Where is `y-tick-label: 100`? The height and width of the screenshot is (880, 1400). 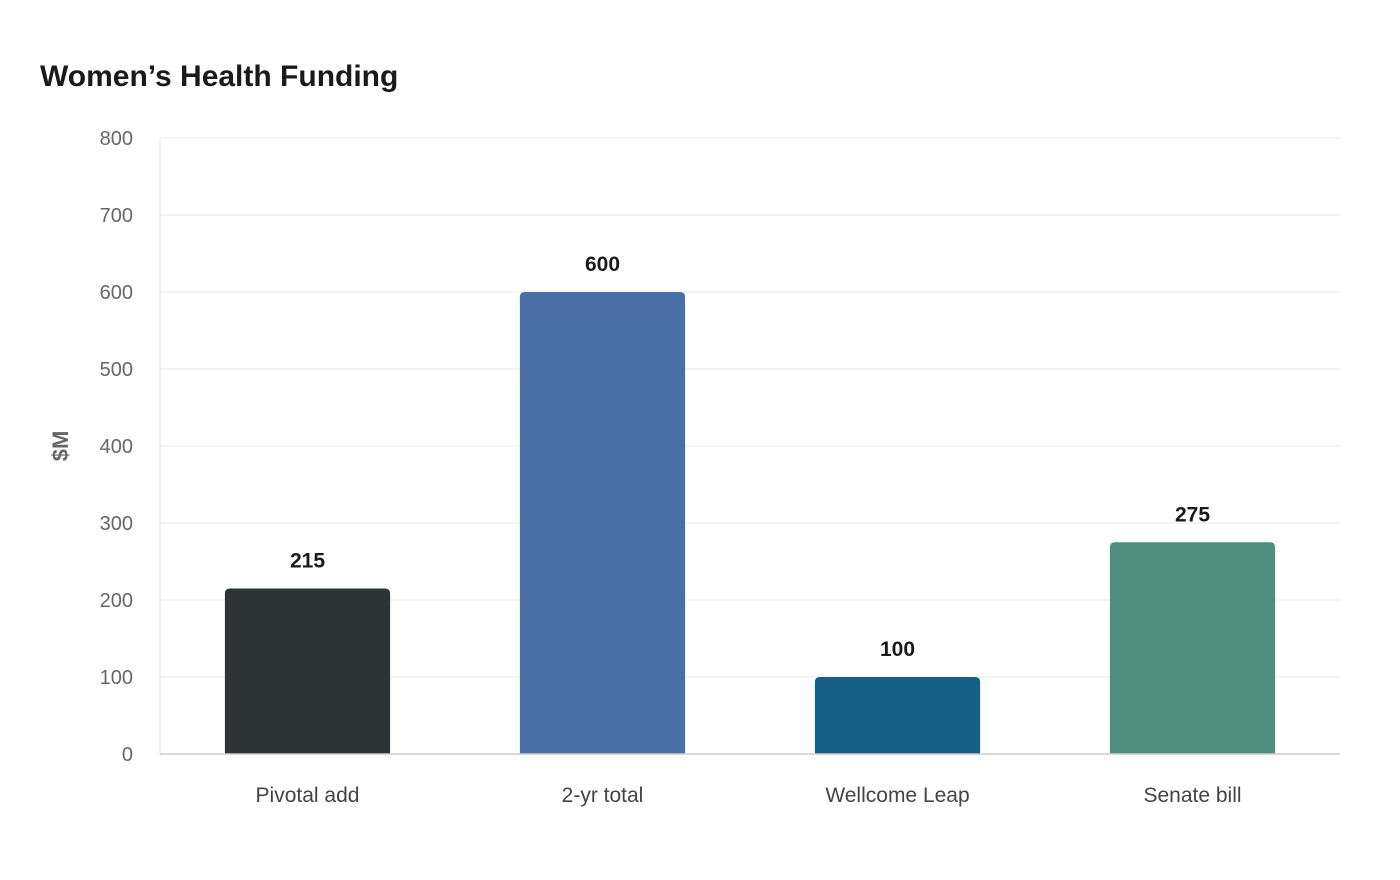 y-tick-label: 100 is located at coordinates (116, 678).